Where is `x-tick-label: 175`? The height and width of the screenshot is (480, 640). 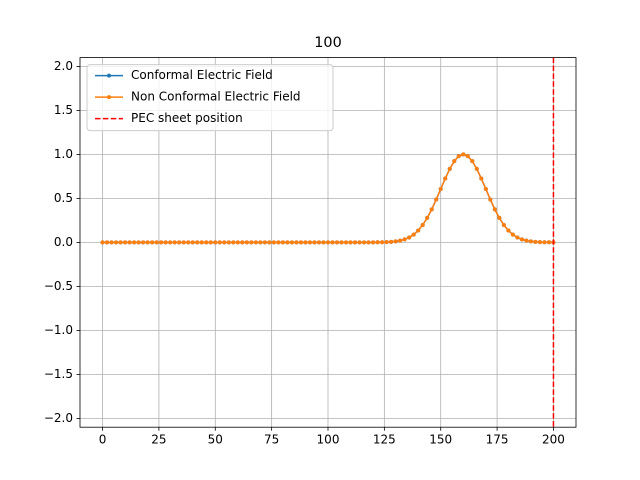
x-tick-label: 175 is located at coordinates (497, 440).